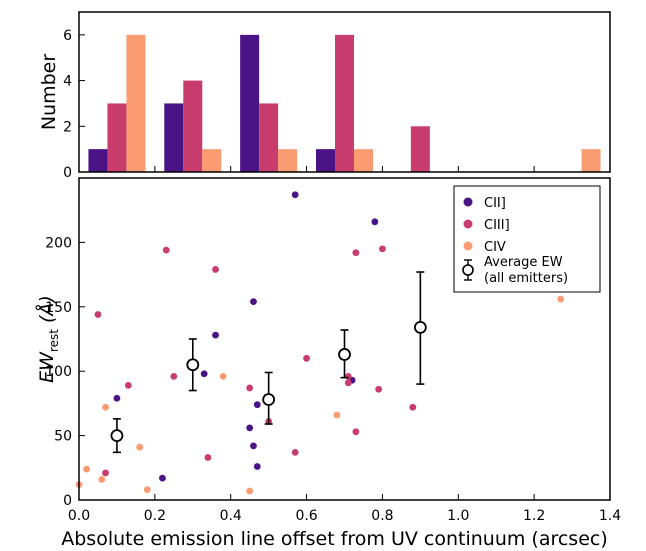 The width and height of the screenshot is (646, 551). I want to click on legend-box, so click(527, 239).